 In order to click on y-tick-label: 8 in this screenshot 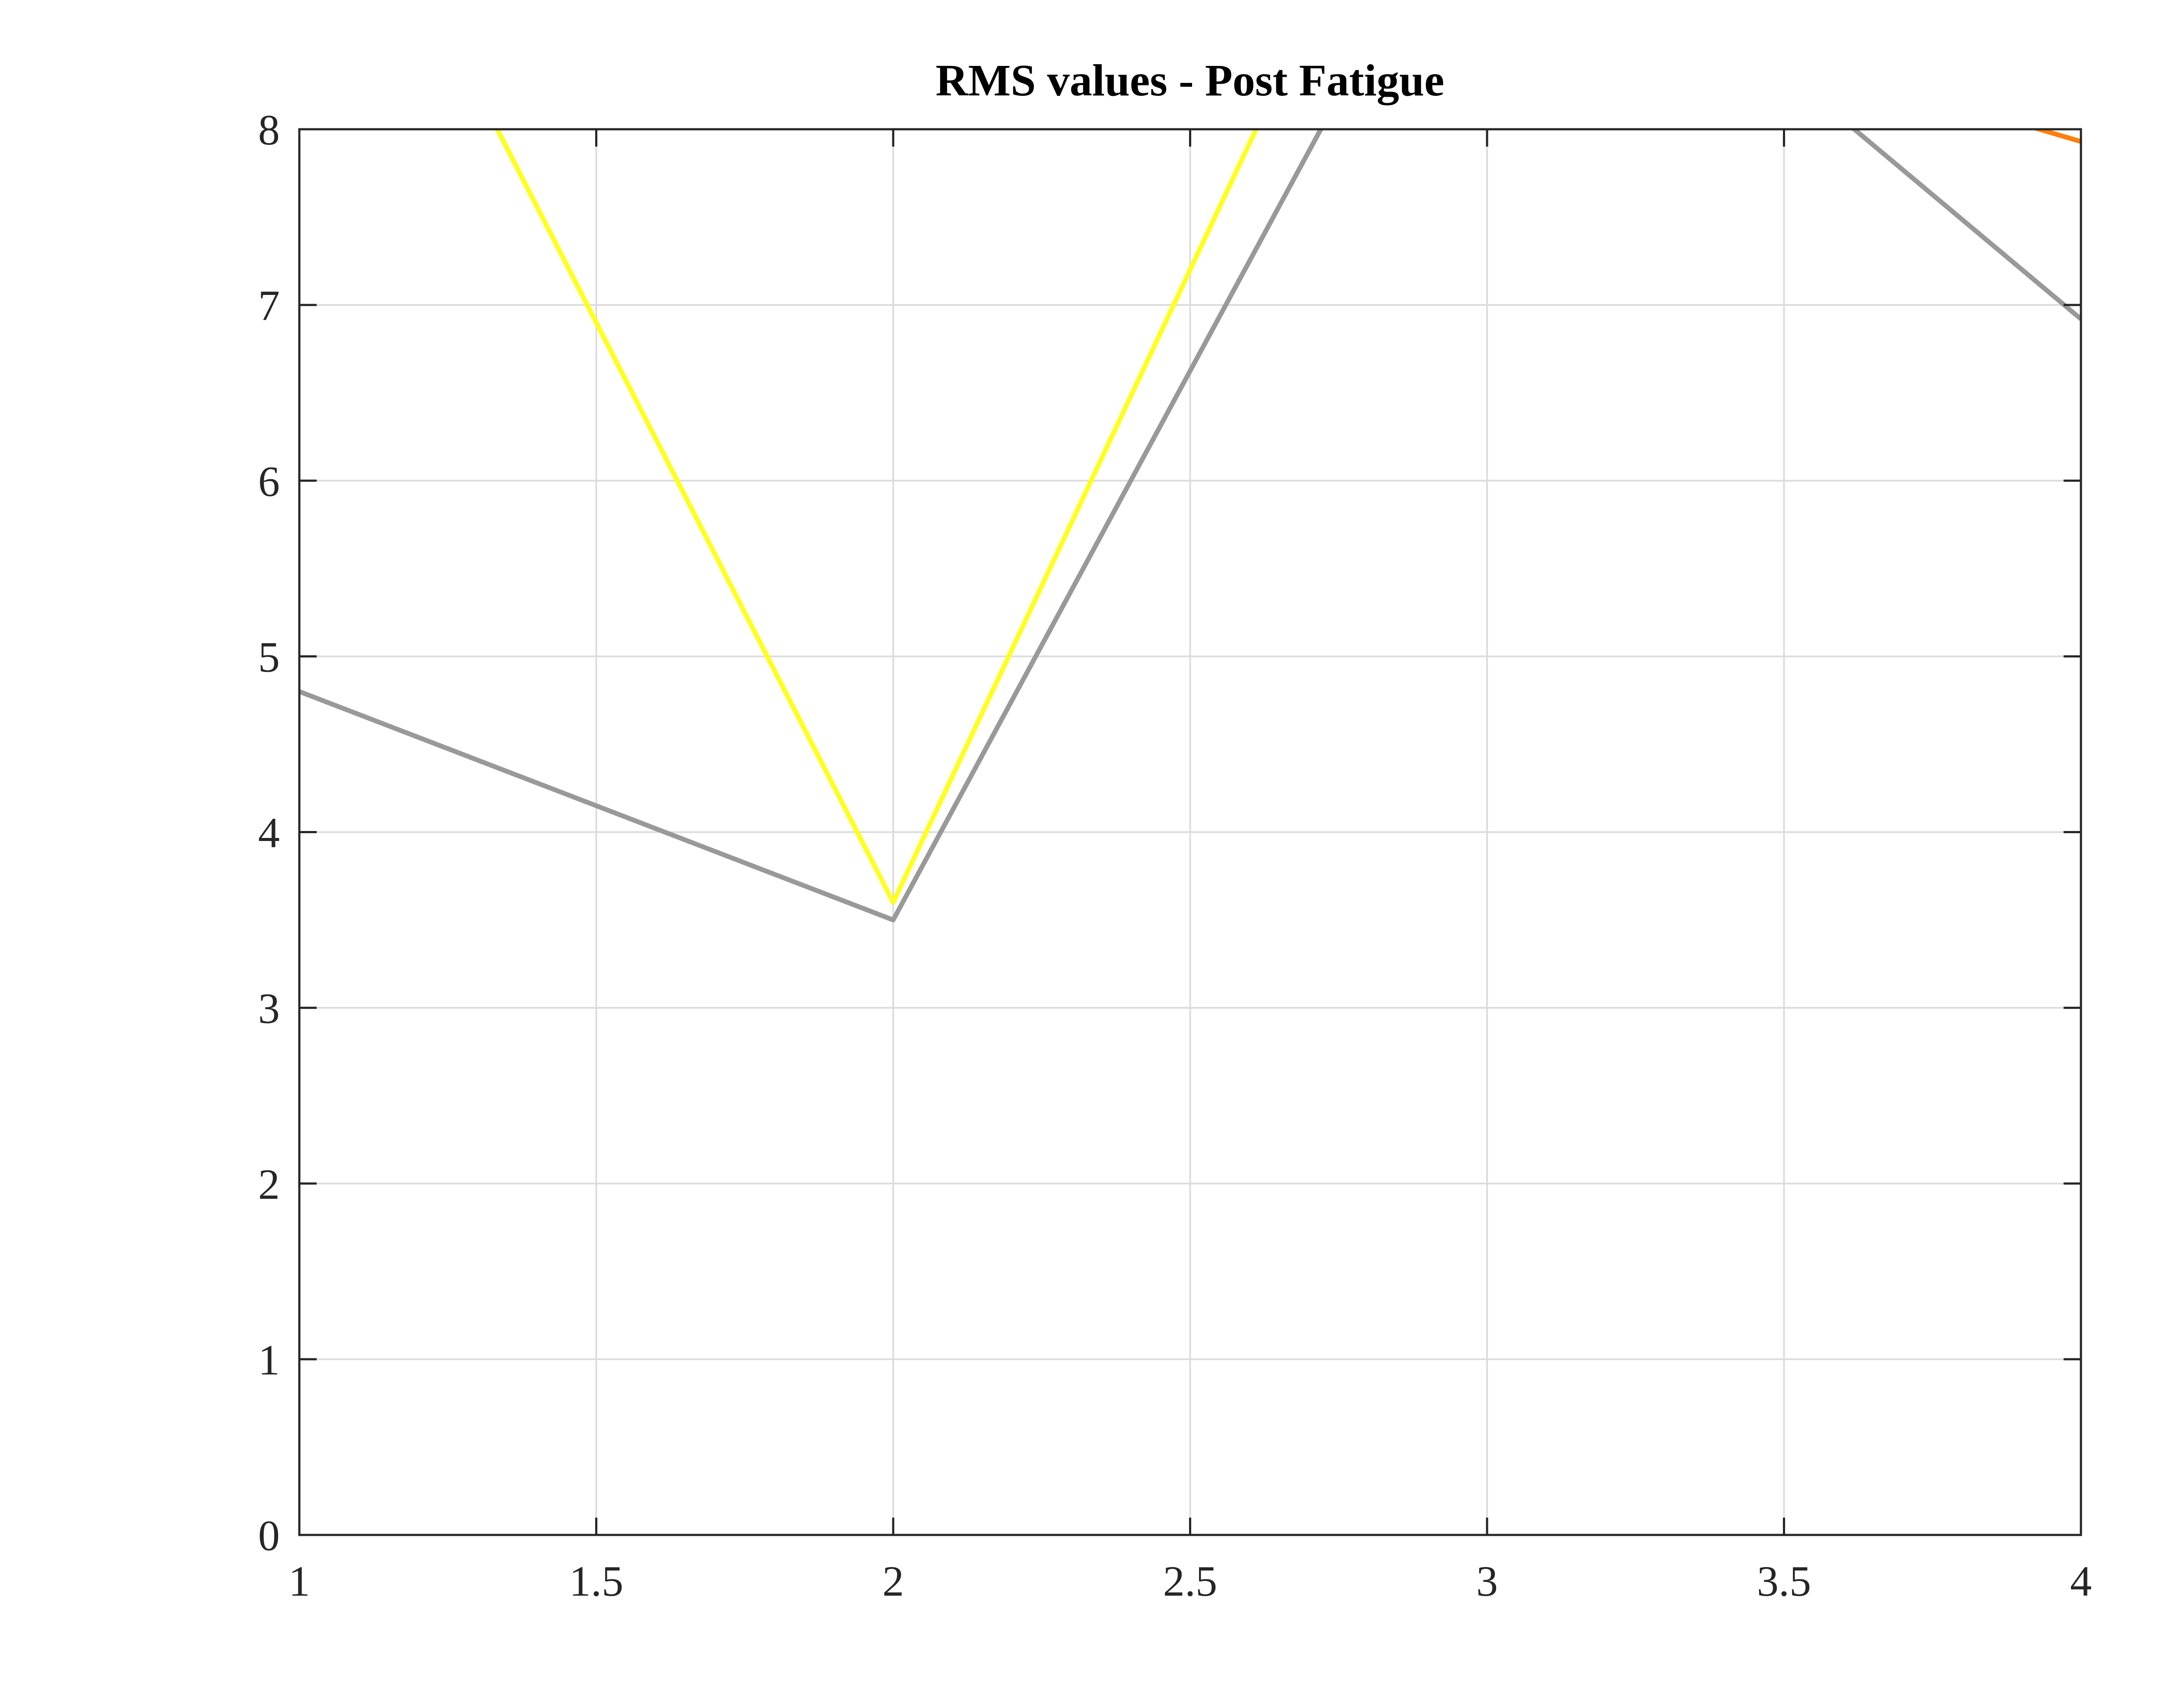, I will do `click(269, 130)`.